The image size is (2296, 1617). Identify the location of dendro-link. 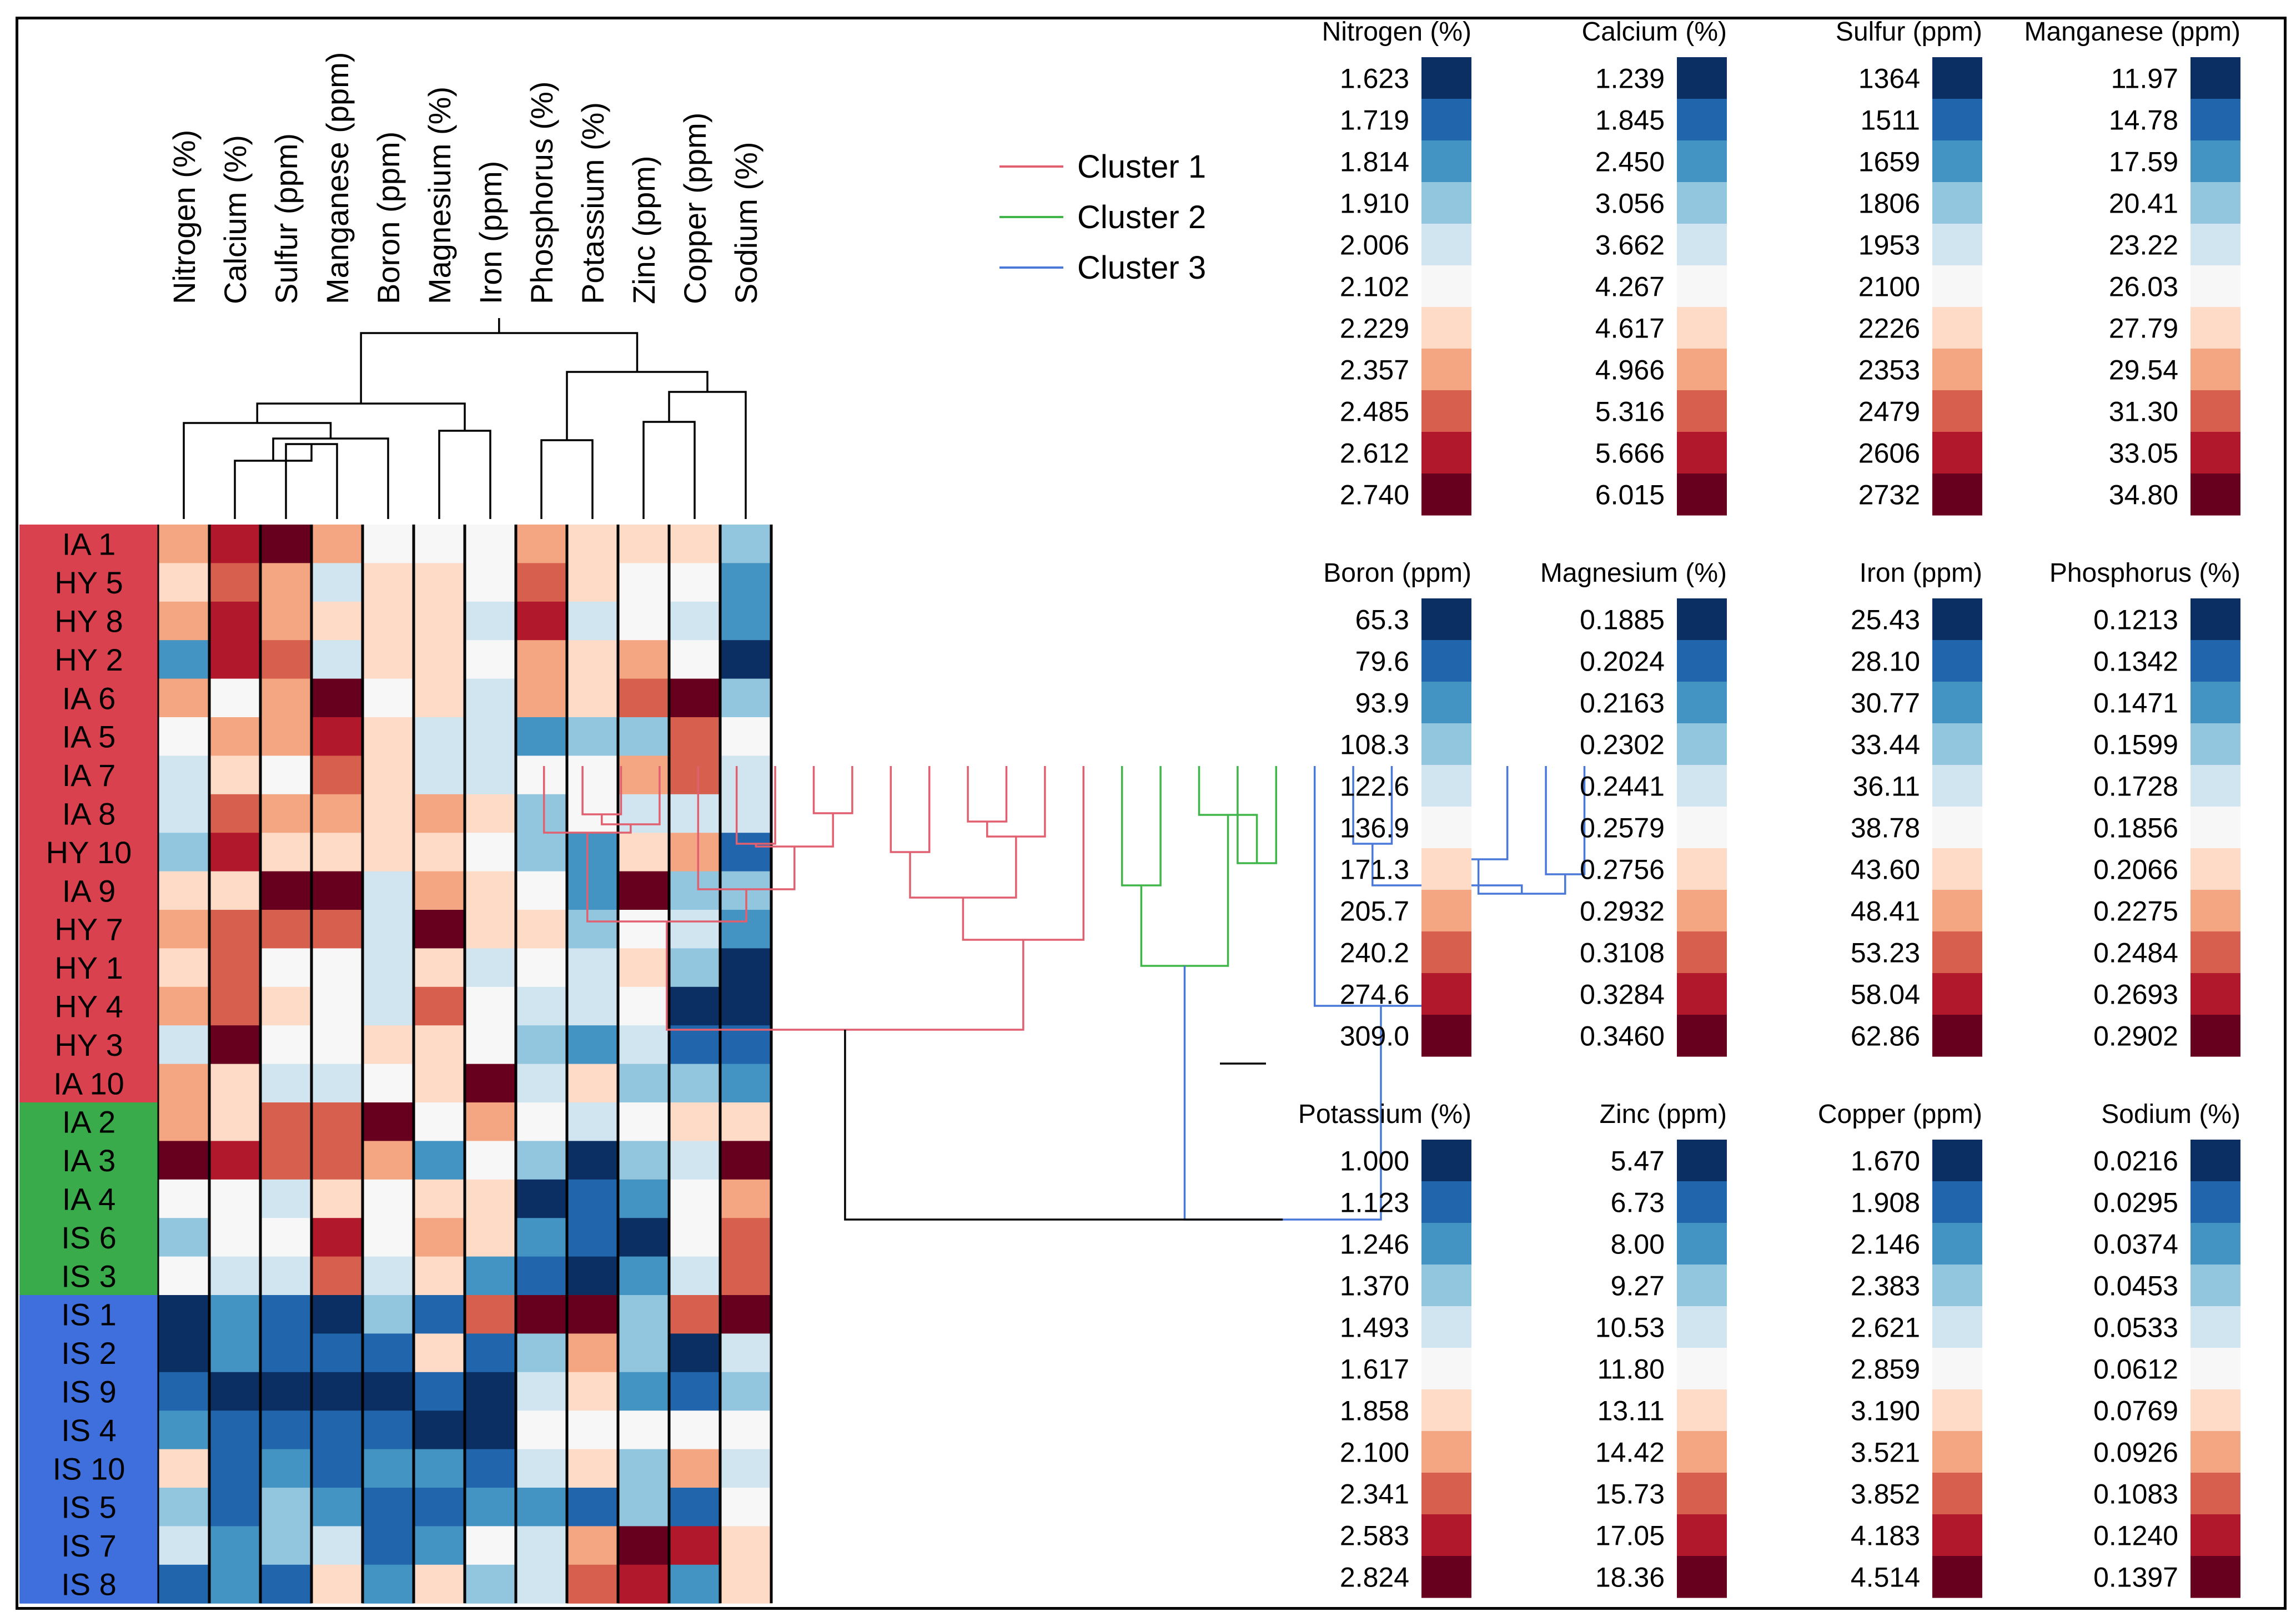
(1063, 1125).